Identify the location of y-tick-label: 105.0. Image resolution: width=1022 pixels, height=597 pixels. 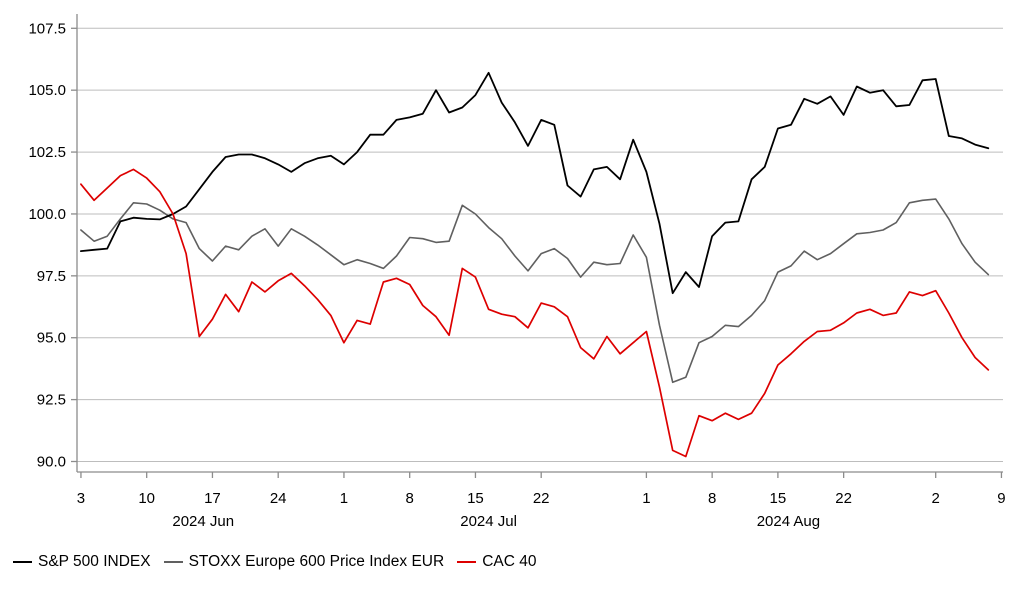
(47, 90).